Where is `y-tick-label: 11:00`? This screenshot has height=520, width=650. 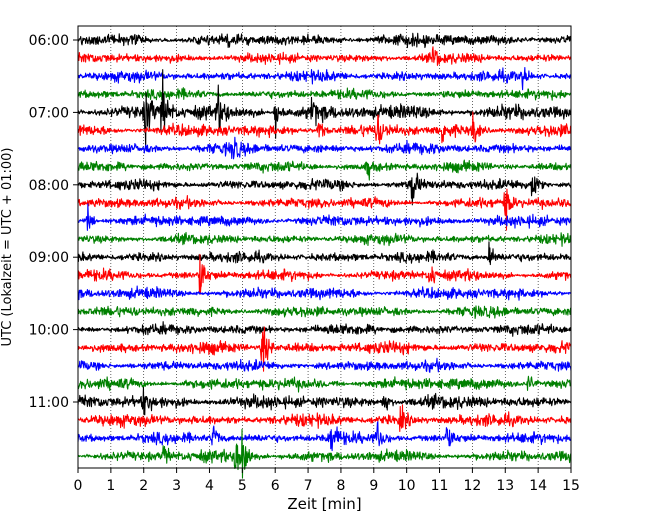 y-tick-label: 11:00 is located at coordinates (49, 403).